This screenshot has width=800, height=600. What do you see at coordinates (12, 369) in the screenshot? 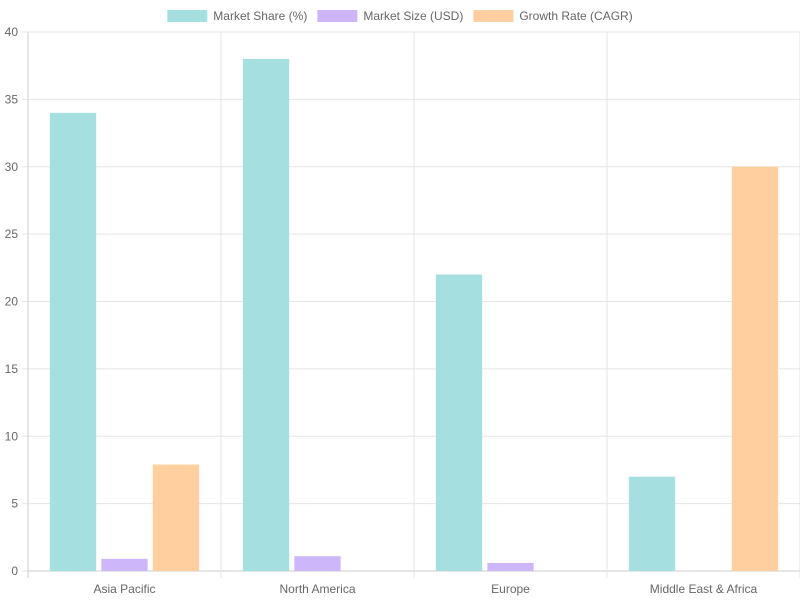
I see `y-tick-label: 15` at bounding box center [12, 369].